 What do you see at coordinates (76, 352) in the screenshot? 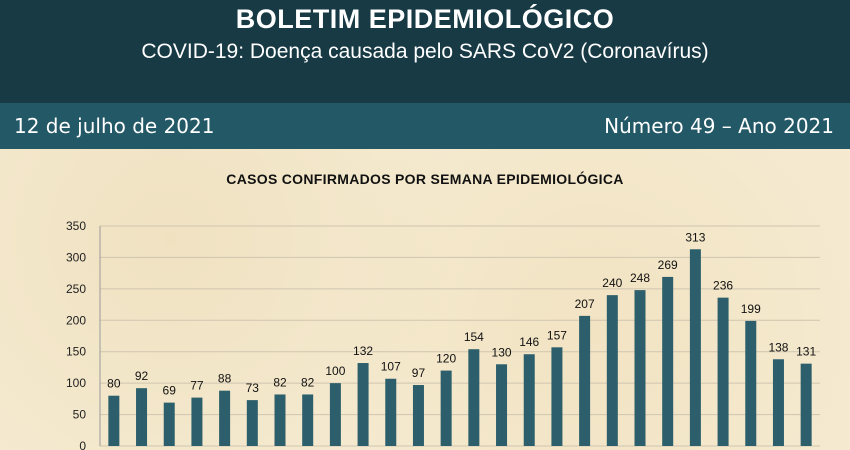
I see `y-tick-label: 150` at bounding box center [76, 352].